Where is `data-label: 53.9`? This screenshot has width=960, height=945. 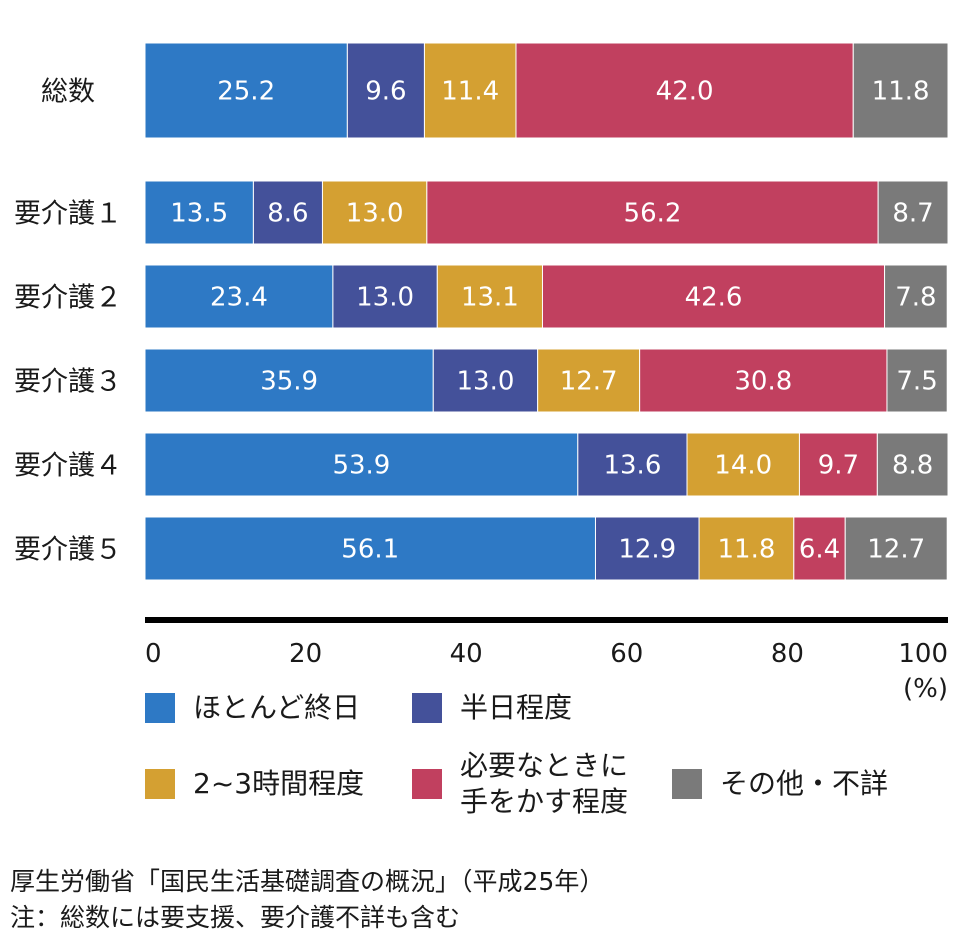 data-label: 53.9 is located at coordinates (361, 466).